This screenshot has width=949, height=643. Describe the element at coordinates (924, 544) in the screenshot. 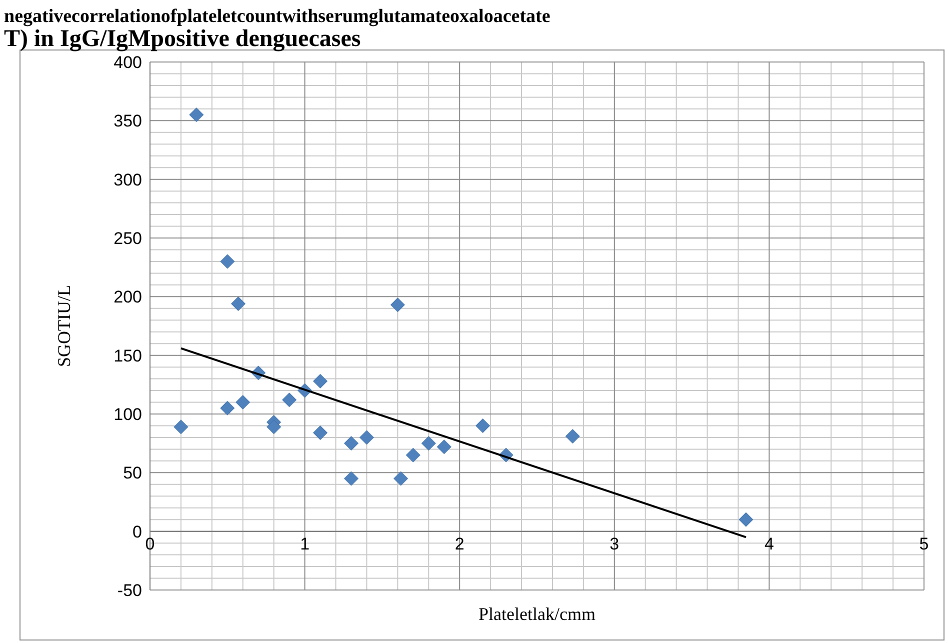

I see `x-tick-label: 5` at that location.